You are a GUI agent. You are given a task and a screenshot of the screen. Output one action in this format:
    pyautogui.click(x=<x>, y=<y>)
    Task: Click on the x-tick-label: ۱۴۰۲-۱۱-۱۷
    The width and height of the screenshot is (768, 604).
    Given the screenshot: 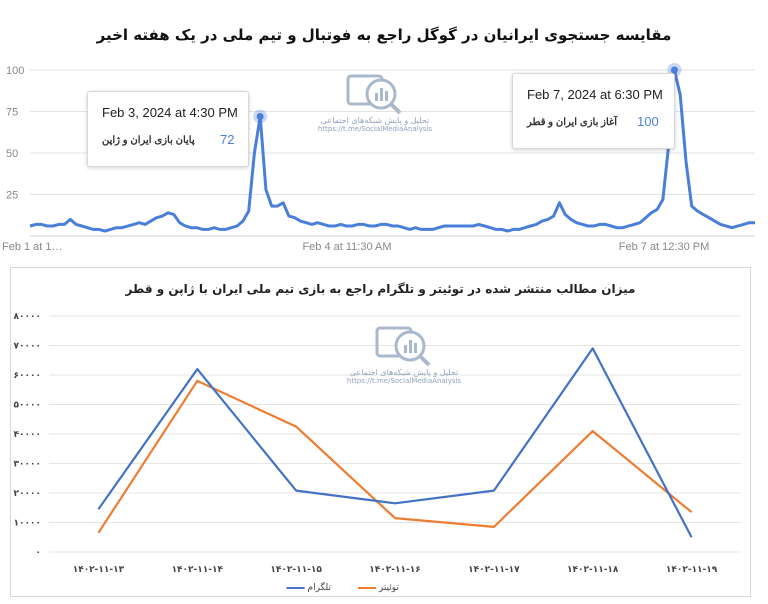 What is the action you would take?
    pyautogui.click(x=494, y=570)
    